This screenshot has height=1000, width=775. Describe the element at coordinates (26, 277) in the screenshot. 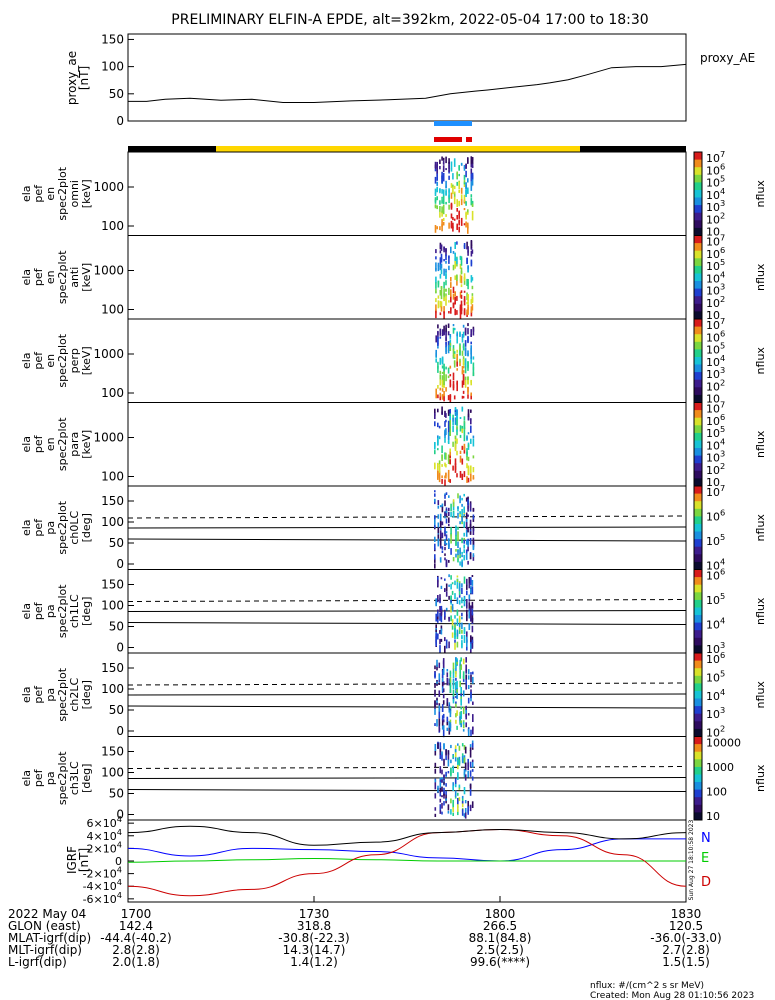

I see `panel-ylabel: ela` at that location.